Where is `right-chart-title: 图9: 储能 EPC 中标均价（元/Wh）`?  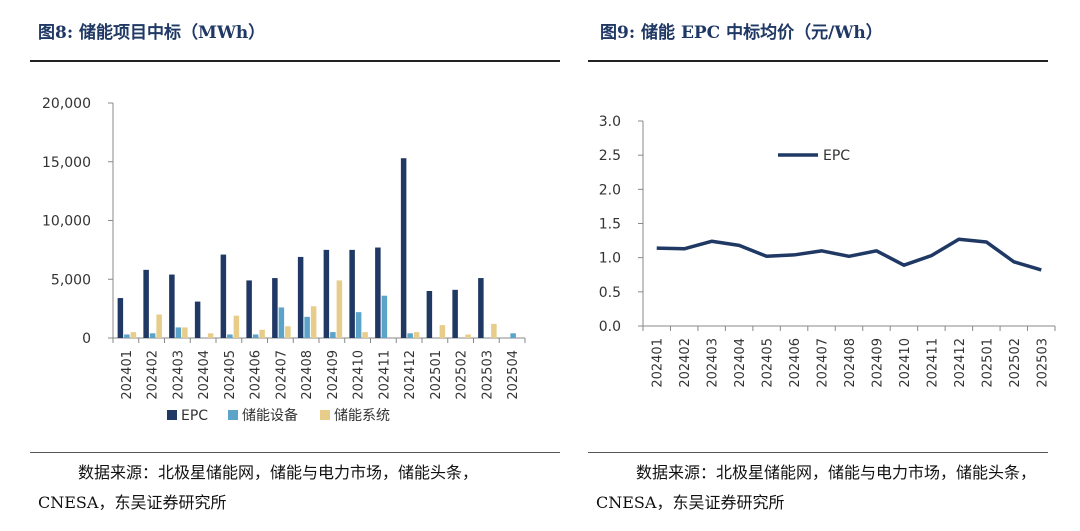
right-chart-title: 图9: 储能 EPC 中标均价（元/Wh） is located at coordinates (741, 33).